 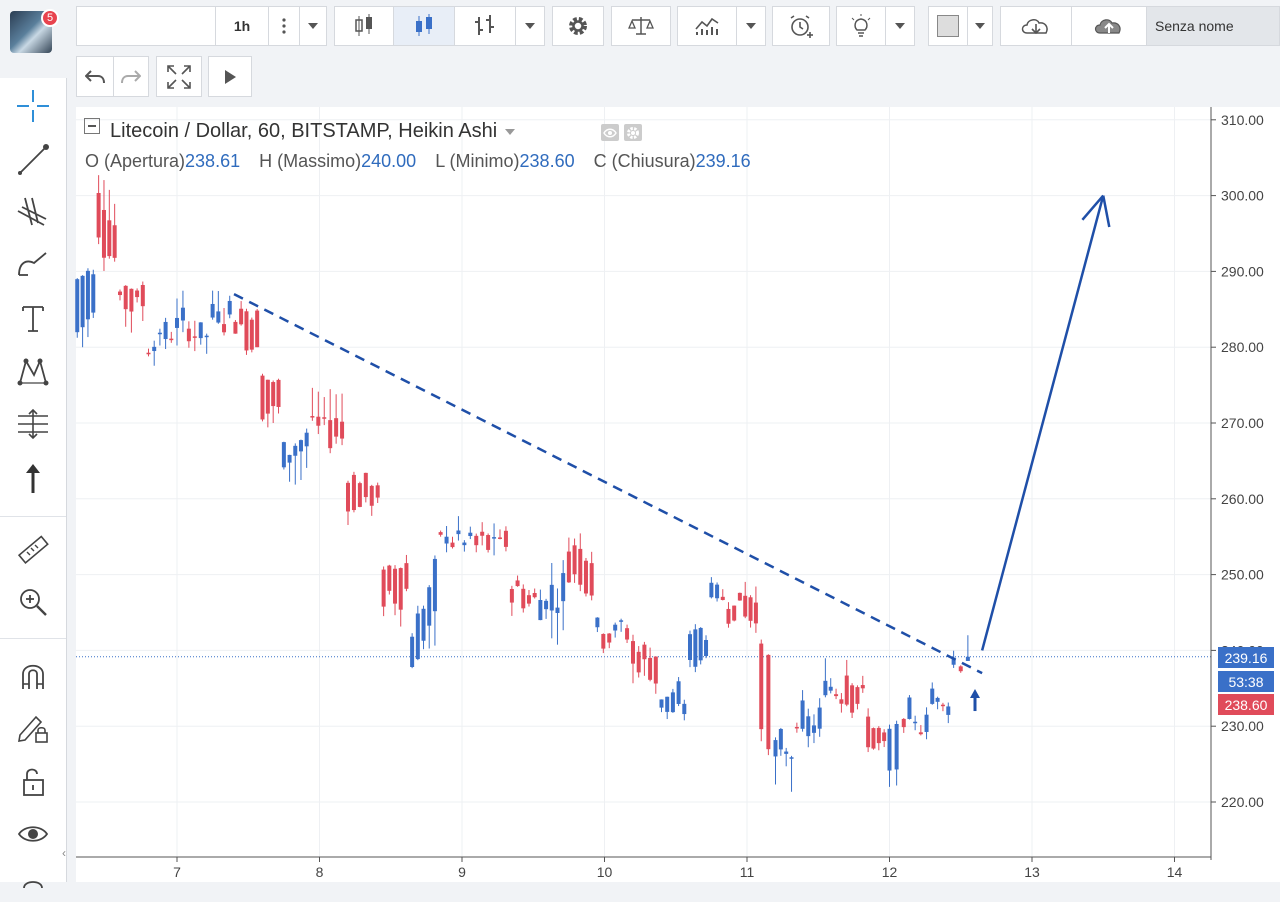 What do you see at coordinates (310, 161) in the screenshot?
I see `high-label: H (Massimo)` at bounding box center [310, 161].